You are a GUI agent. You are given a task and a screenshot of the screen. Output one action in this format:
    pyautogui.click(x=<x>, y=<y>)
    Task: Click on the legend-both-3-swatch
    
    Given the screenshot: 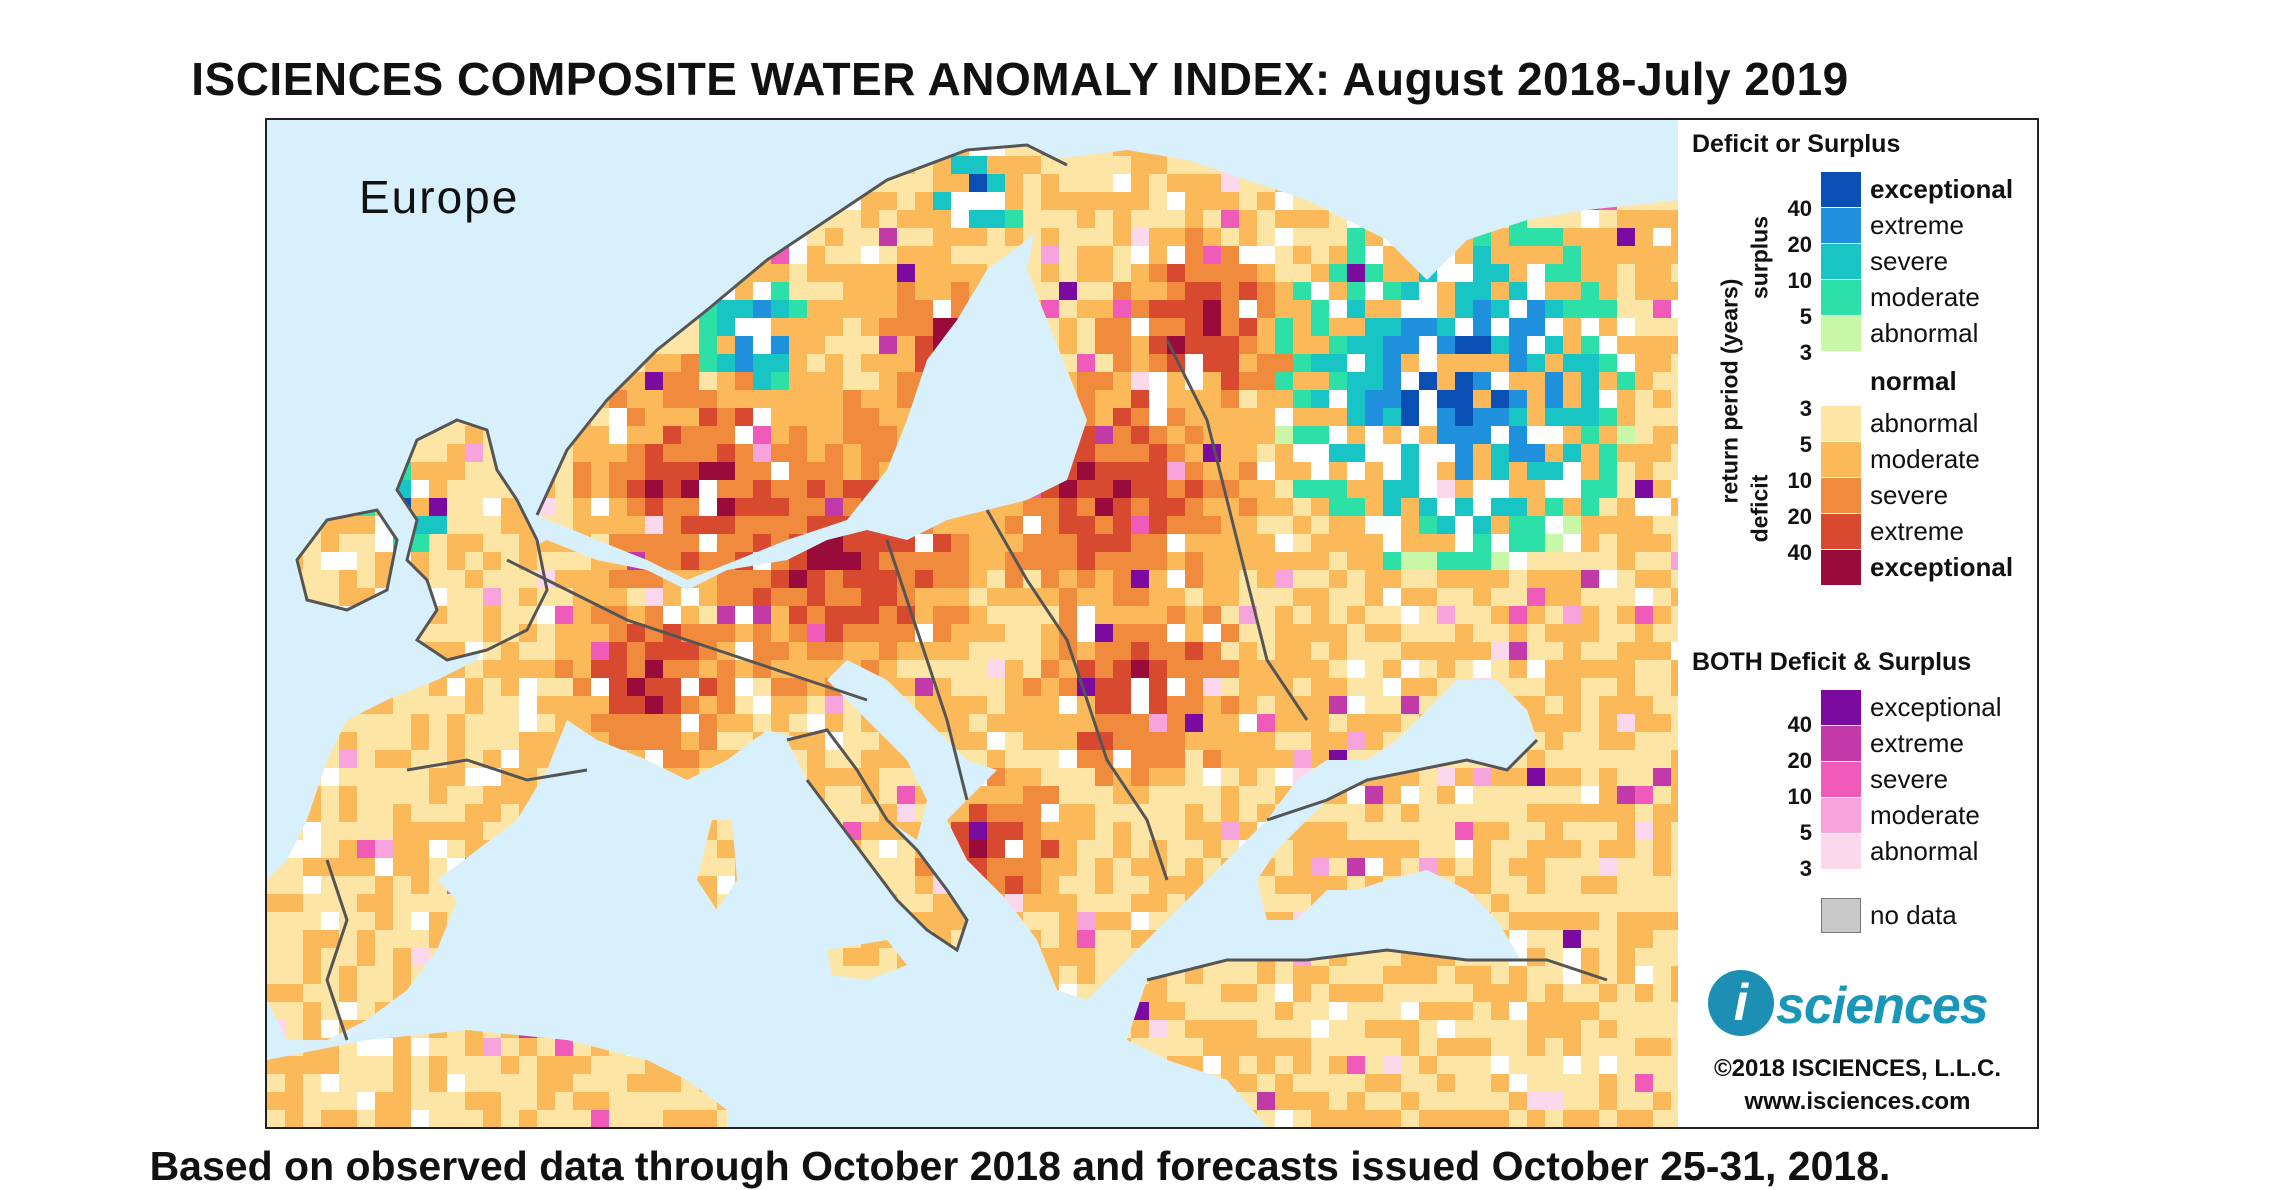 What is the action you would take?
    pyautogui.click(x=1841, y=815)
    